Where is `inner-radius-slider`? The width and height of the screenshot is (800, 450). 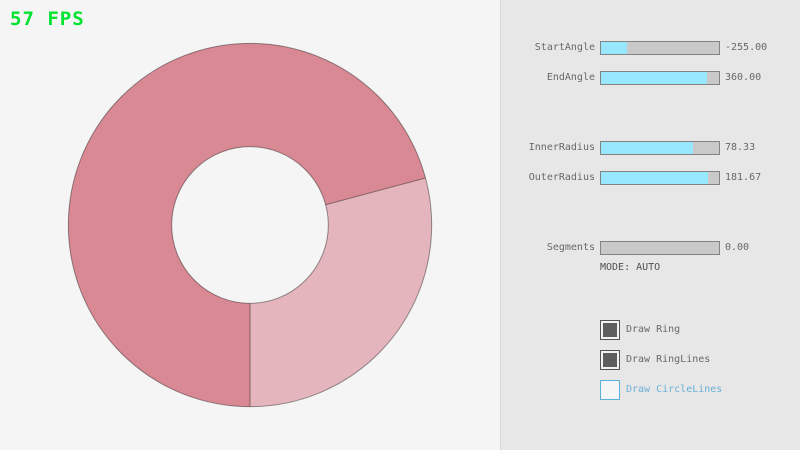 inner-radius-slider is located at coordinates (660, 148).